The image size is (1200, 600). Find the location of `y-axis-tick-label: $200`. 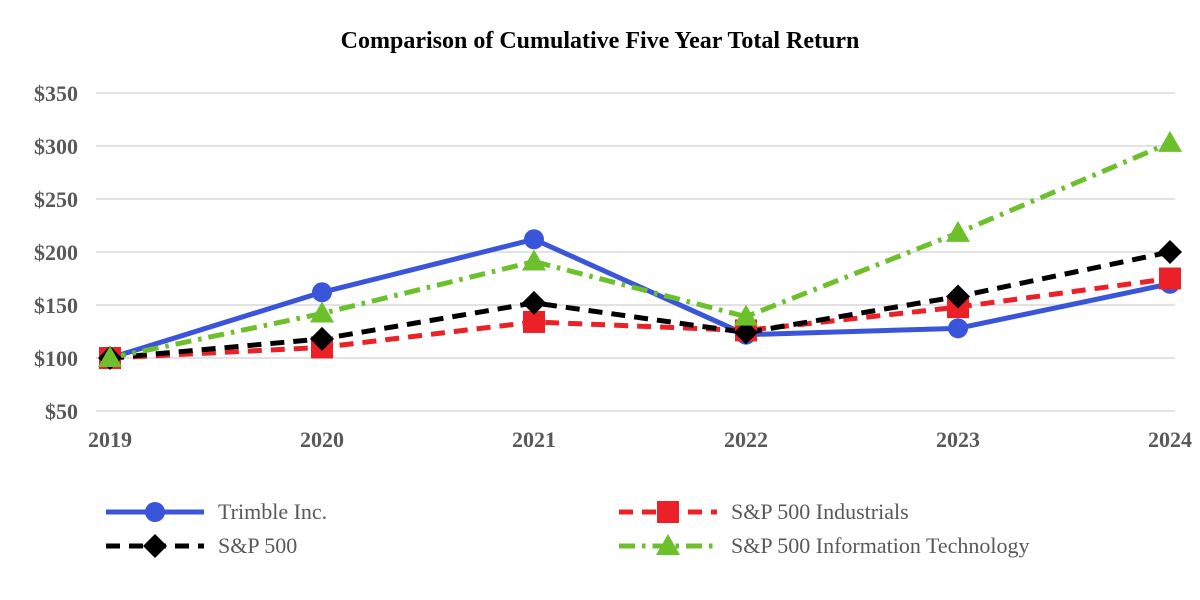

y-axis-tick-label: $200 is located at coordinates (56, 252).